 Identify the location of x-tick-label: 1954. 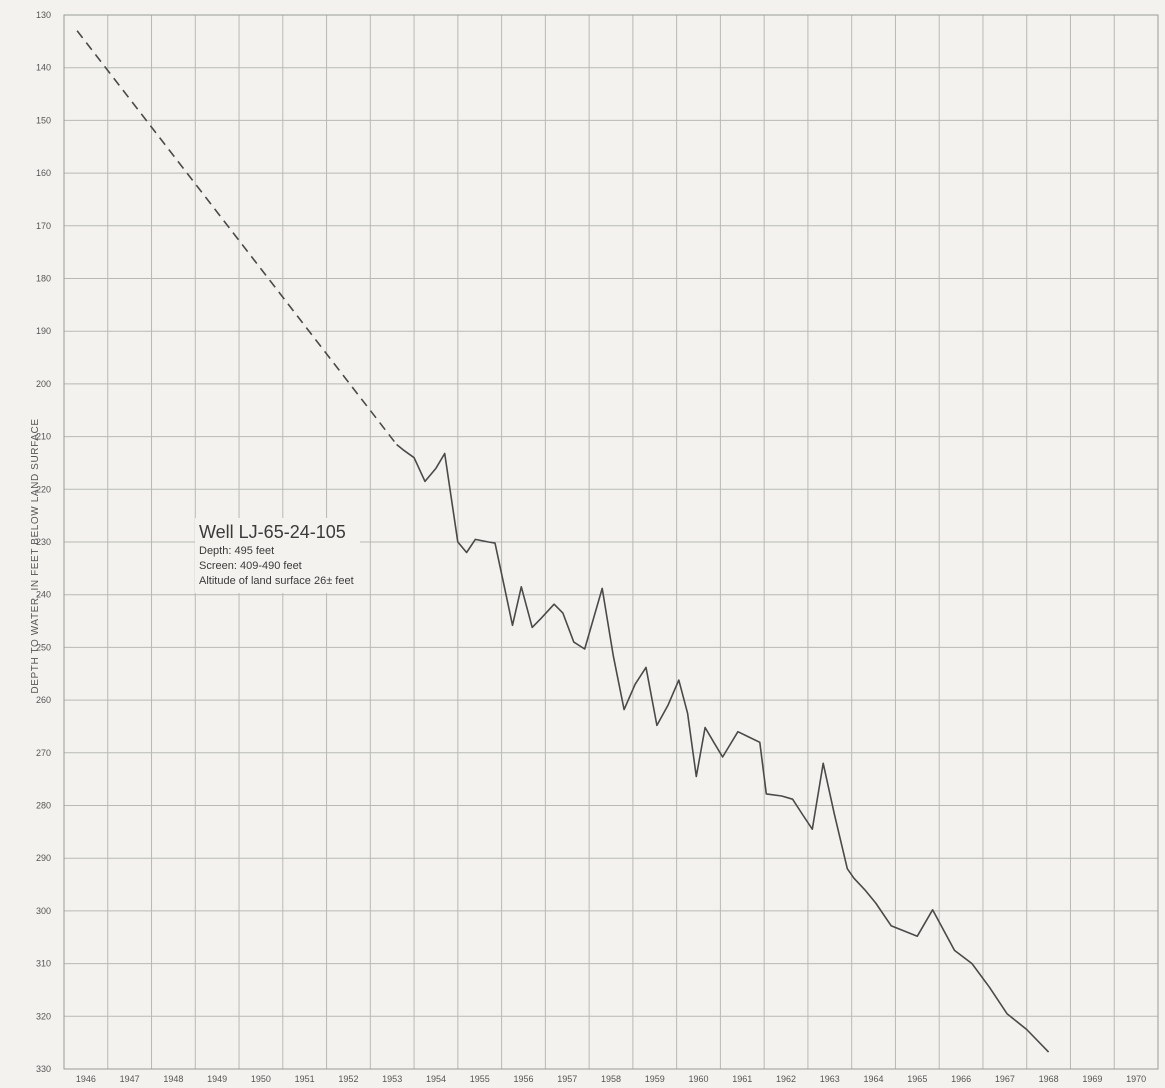
(436, 1079).